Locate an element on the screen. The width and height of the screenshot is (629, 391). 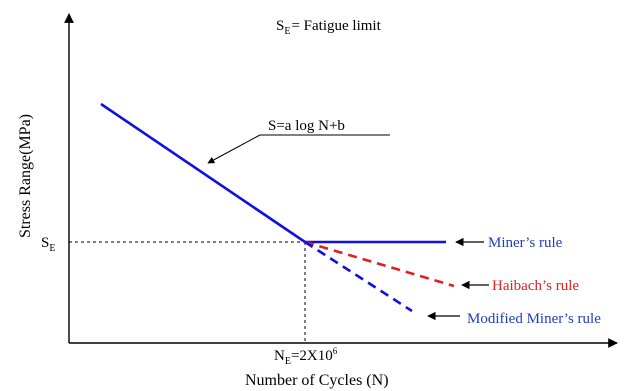
modified-miner-rule-line is located at coordinates (358, 276).